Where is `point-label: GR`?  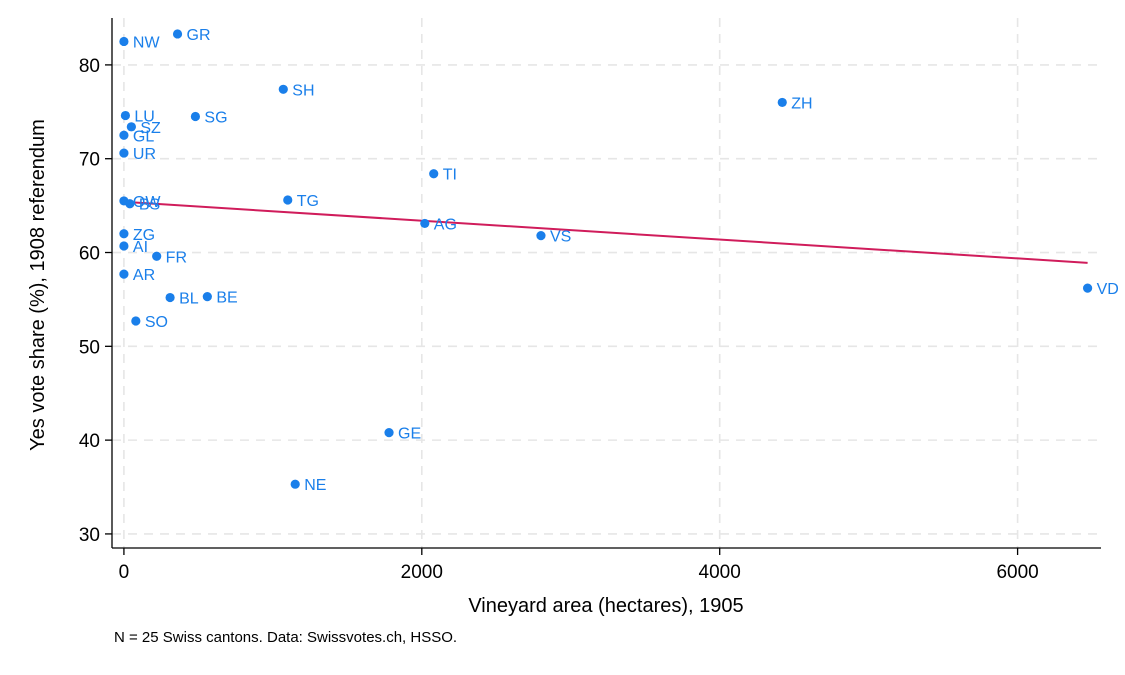 point-label: GR is located at coordinates (199, 35).